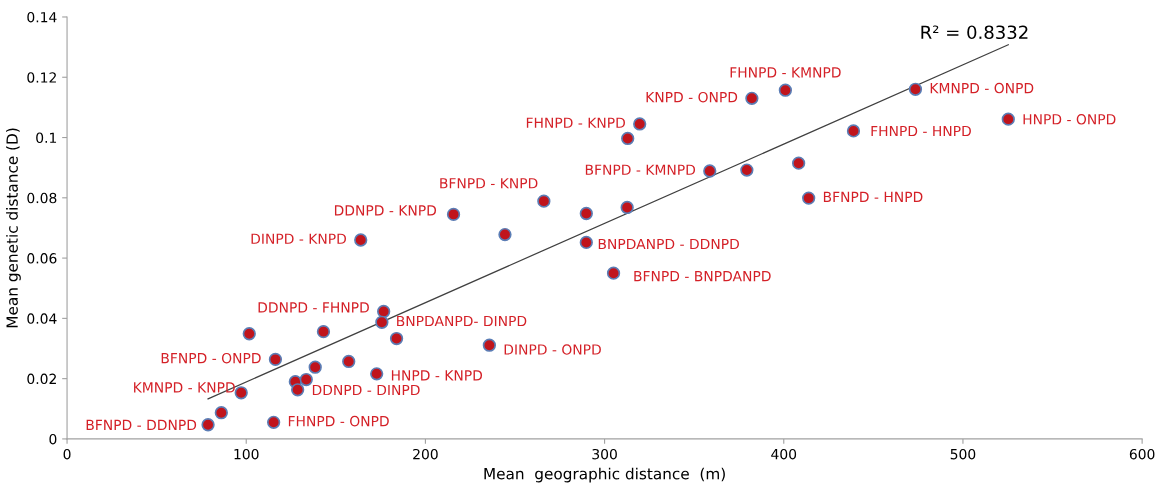  What do you see at coordinates (41, 379) in the screenshot?
I see `y-tick-label: 0.02` at bounding box center [41, 379].